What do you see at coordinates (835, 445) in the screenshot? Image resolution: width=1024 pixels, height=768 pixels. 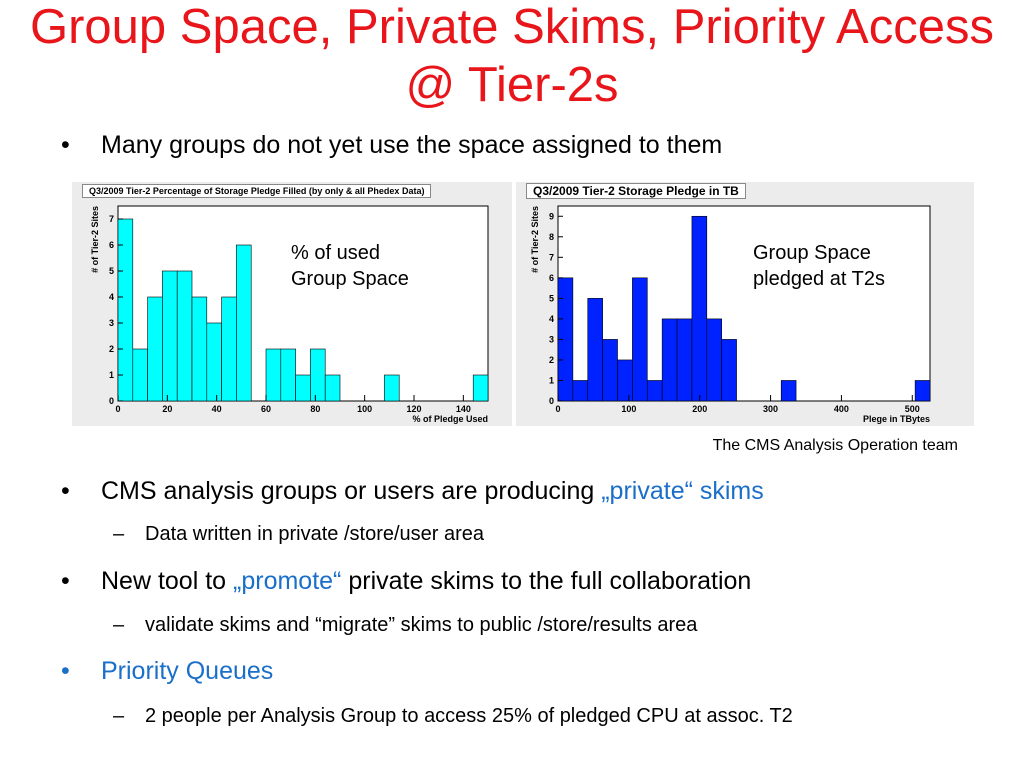 I see `credit-text: The CMS Analysis Operation team` at bounding box center [835, 445].